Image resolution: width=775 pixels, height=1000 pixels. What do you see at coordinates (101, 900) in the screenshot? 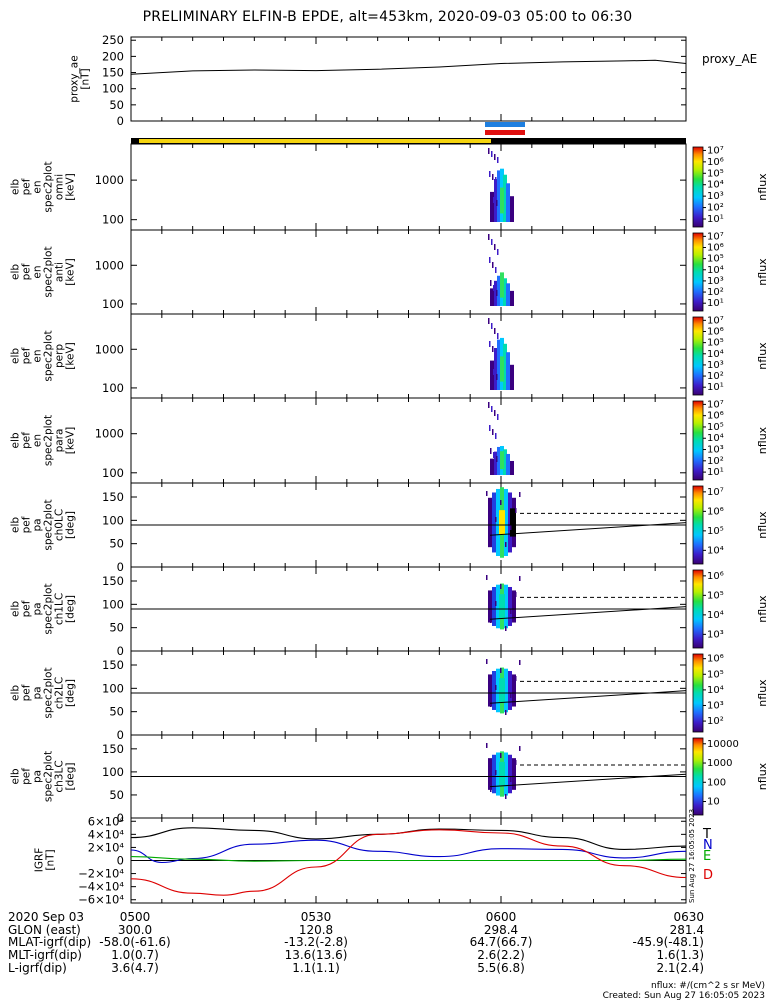
I see `y-tick-label: −6×10⁴` at bounding box center [101, 900].